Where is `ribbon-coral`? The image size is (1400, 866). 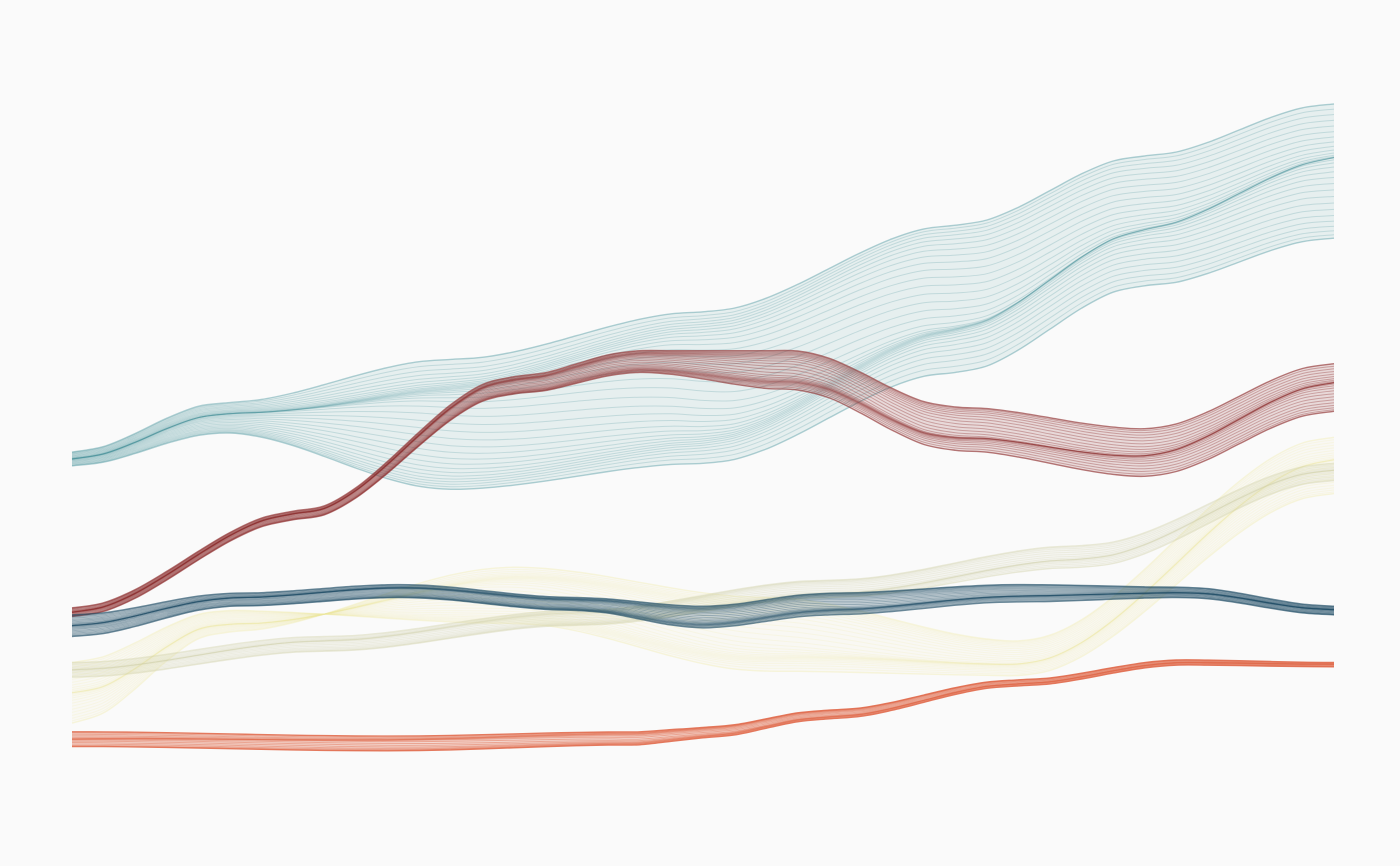 ribbon-coral is located at coordinates (703, 705).